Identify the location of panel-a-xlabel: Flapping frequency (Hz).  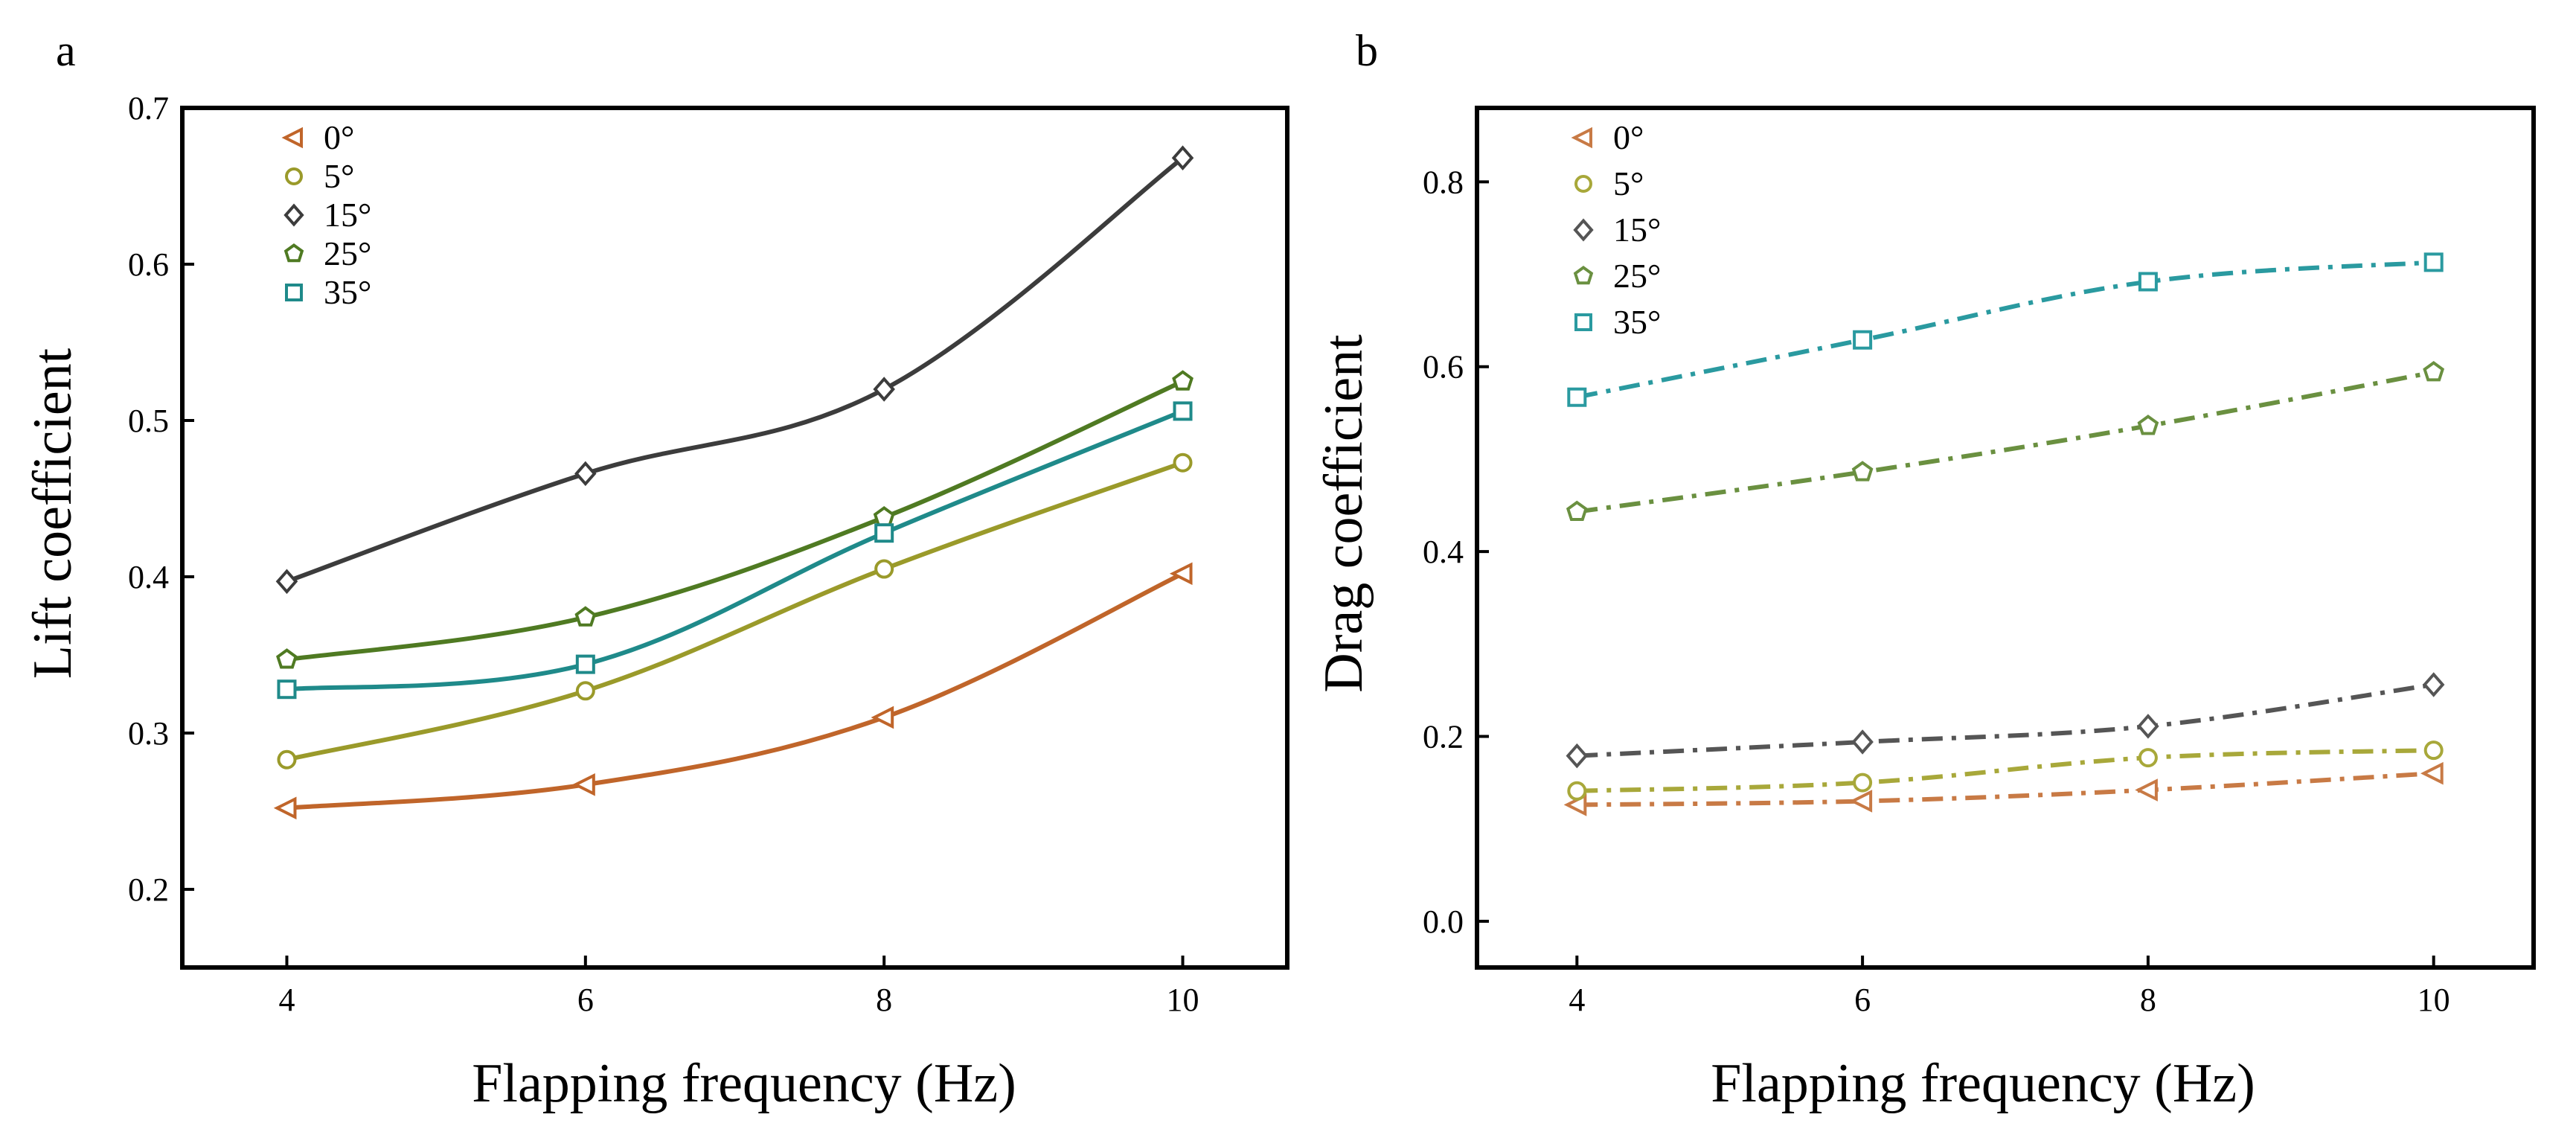
(744, 1083).